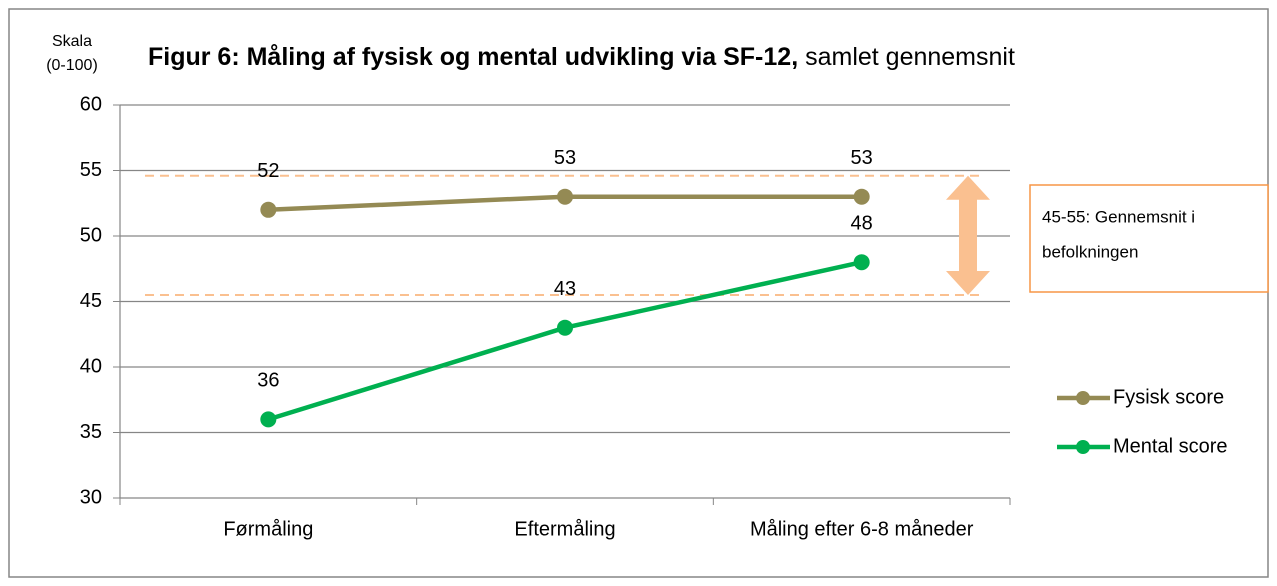  Describe the element at coordinates (906, 57) in the screenshot. I see `title-regular: samlet gennemsnit` at that location.